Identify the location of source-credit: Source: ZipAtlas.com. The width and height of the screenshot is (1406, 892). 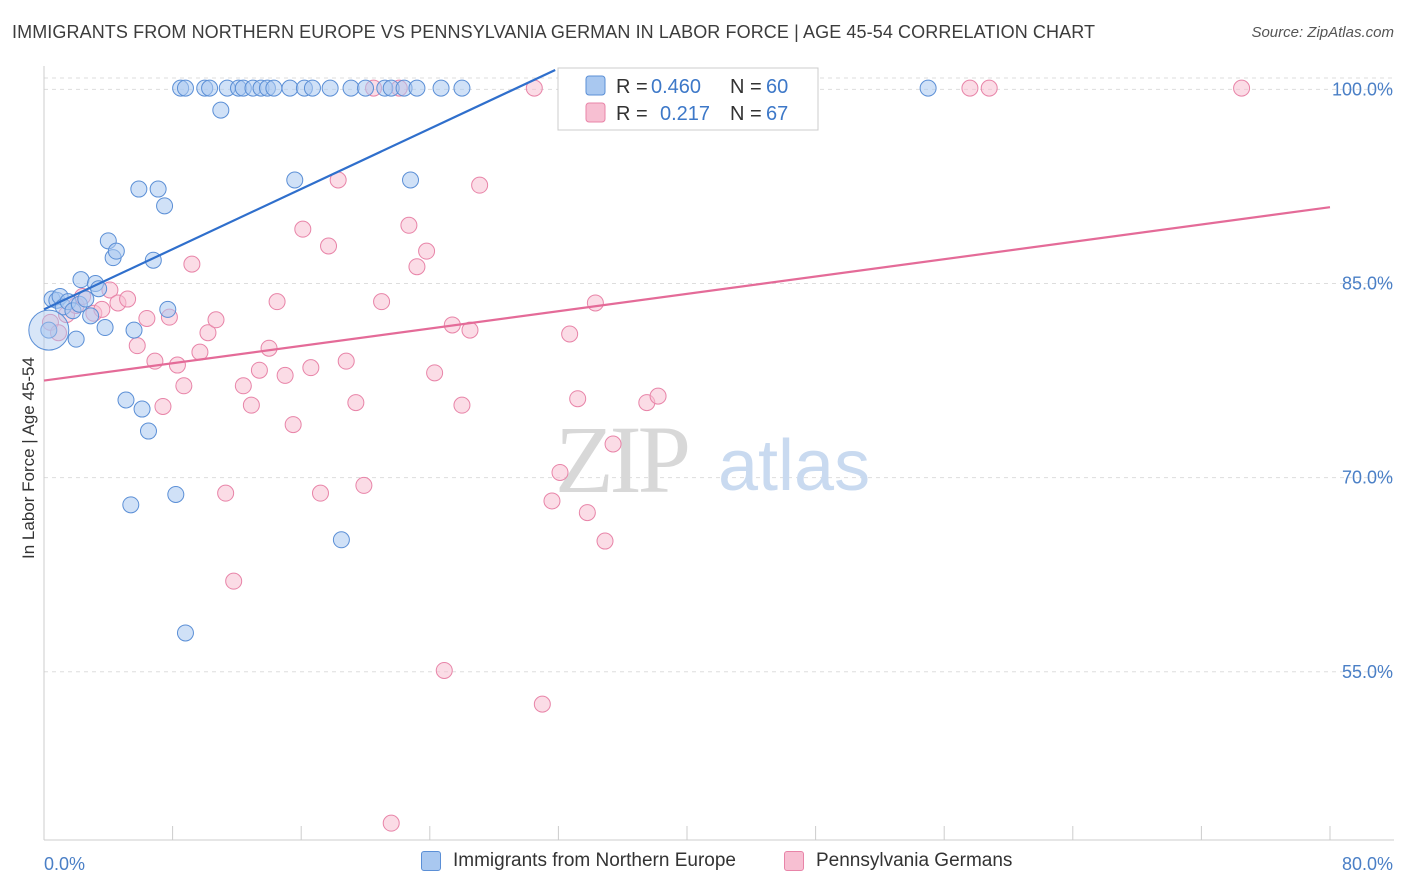
(1322, 32).